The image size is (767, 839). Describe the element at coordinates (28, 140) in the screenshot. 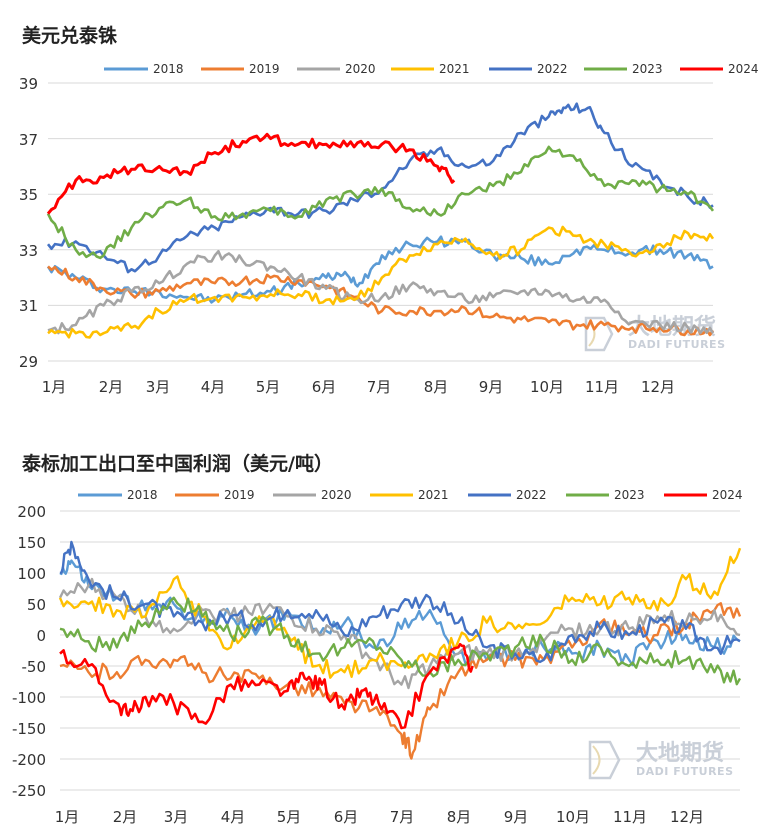

I see `chart1-y-tick: 37` at that location.